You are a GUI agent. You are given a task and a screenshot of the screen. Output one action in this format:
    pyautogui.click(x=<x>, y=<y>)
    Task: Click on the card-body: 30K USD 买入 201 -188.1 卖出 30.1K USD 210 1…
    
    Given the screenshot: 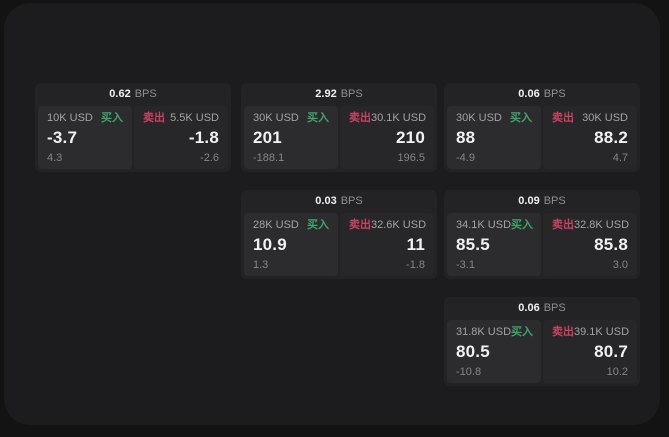 What is the action you would take?
    pyautogui.click(x=339, y=137)
    